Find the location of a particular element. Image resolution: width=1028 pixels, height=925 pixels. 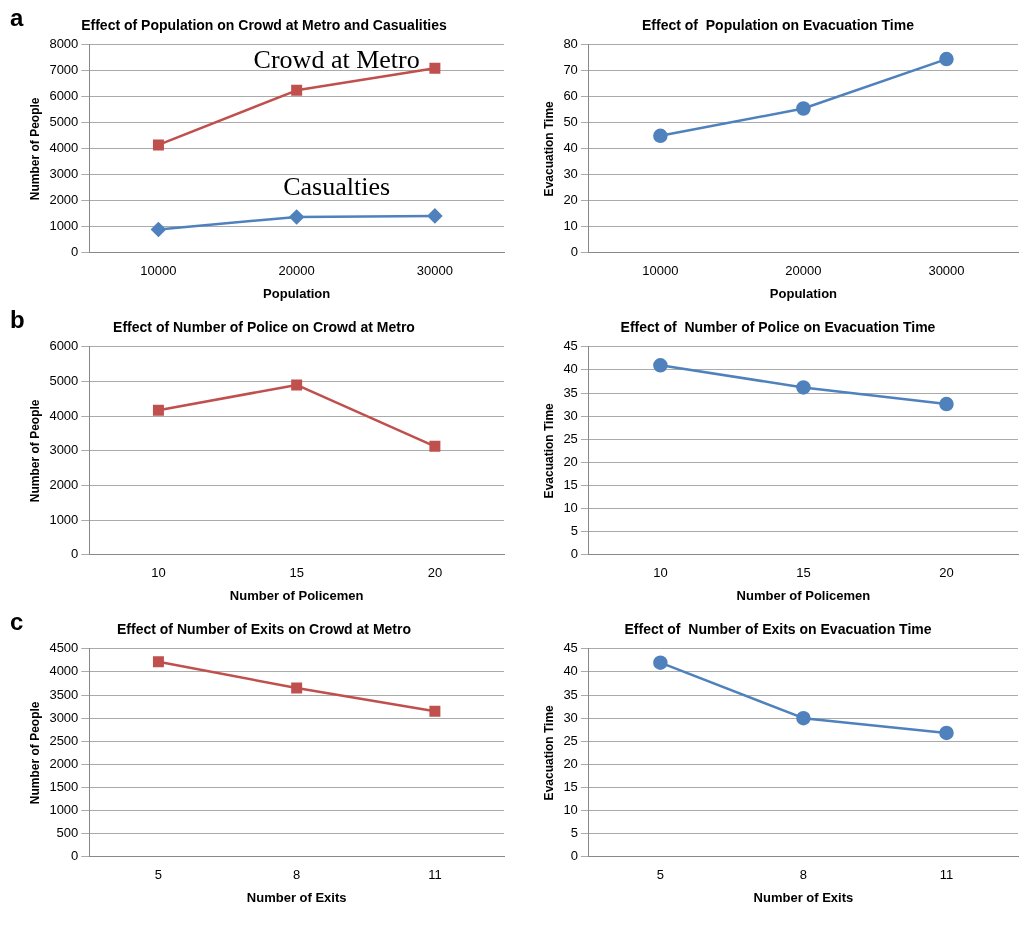

chart-title: Effect of Number of Exits on Crowd at Metro is located at coordinates (264, 629).